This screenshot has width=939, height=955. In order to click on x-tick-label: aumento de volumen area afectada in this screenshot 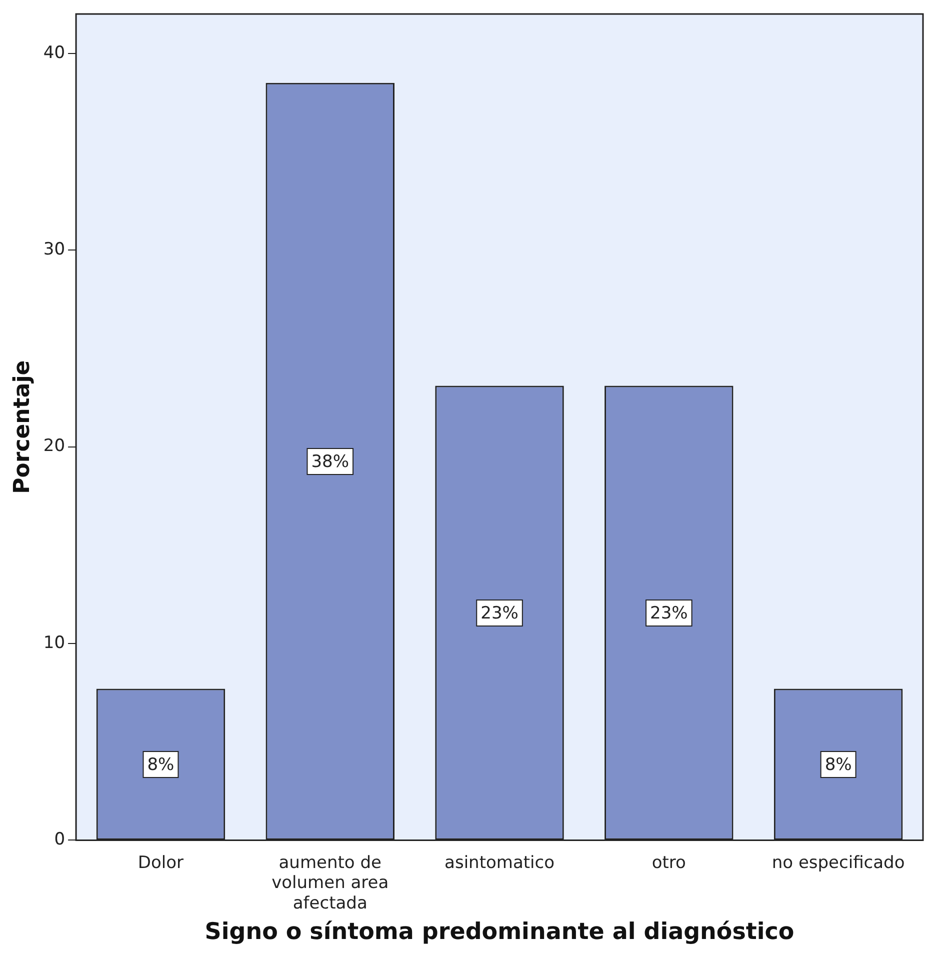, I will do `click(330, 883)`.